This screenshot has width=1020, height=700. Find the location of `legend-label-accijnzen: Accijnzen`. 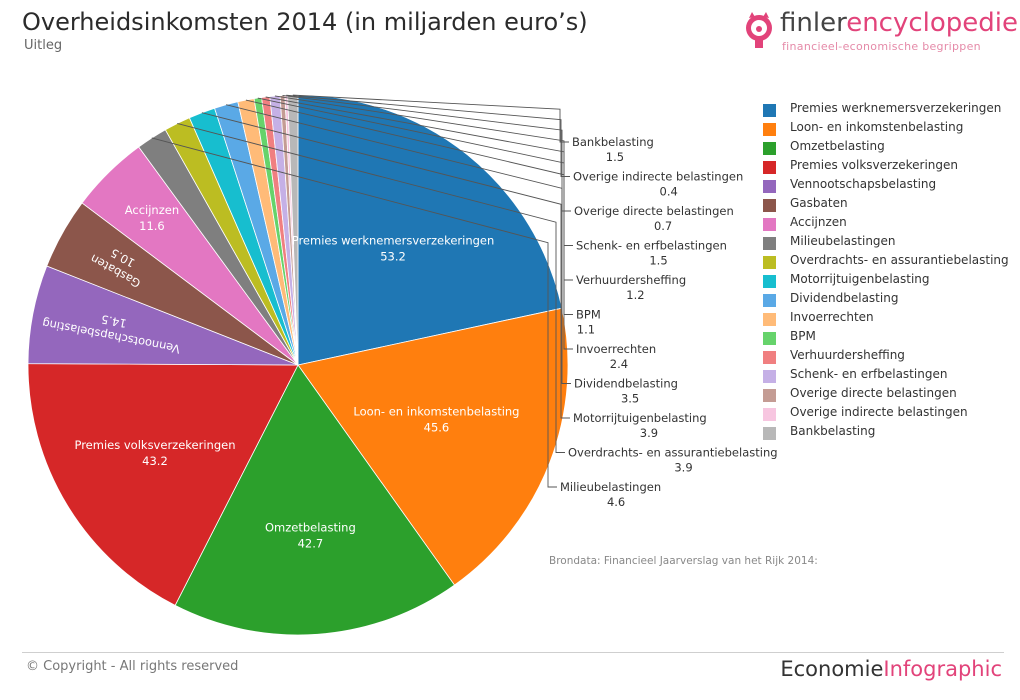

legend-label-accijnzen: Accijnzen is located at coordinates (818, 222).